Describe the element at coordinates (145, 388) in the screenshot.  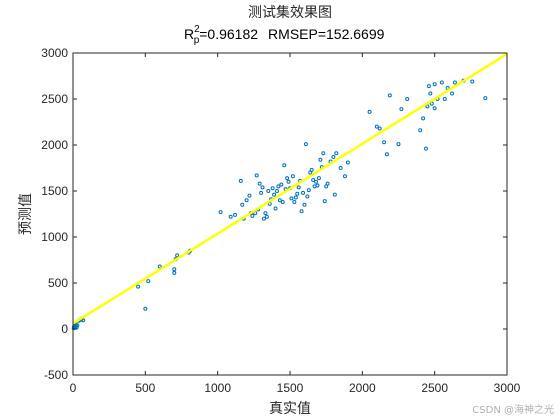
I see `x-tick-label-500: 500` at that location.